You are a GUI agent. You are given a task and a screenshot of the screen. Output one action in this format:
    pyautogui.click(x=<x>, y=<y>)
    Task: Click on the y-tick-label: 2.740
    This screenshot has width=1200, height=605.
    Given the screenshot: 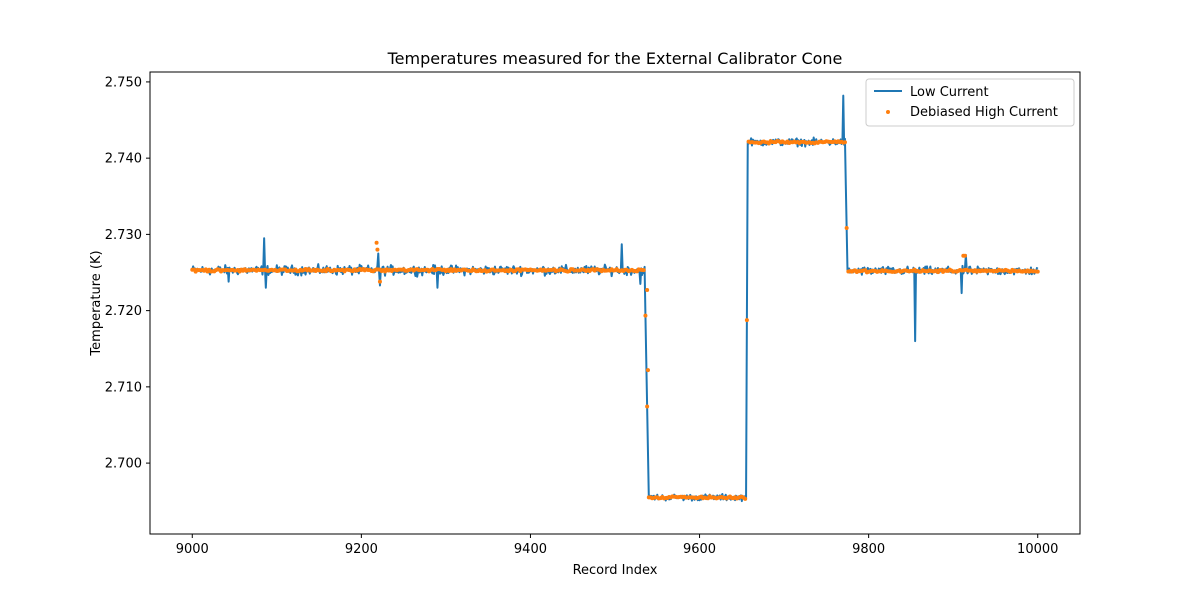 What is the action you would take?
    pyautogui.click(x=123, y=159)
    